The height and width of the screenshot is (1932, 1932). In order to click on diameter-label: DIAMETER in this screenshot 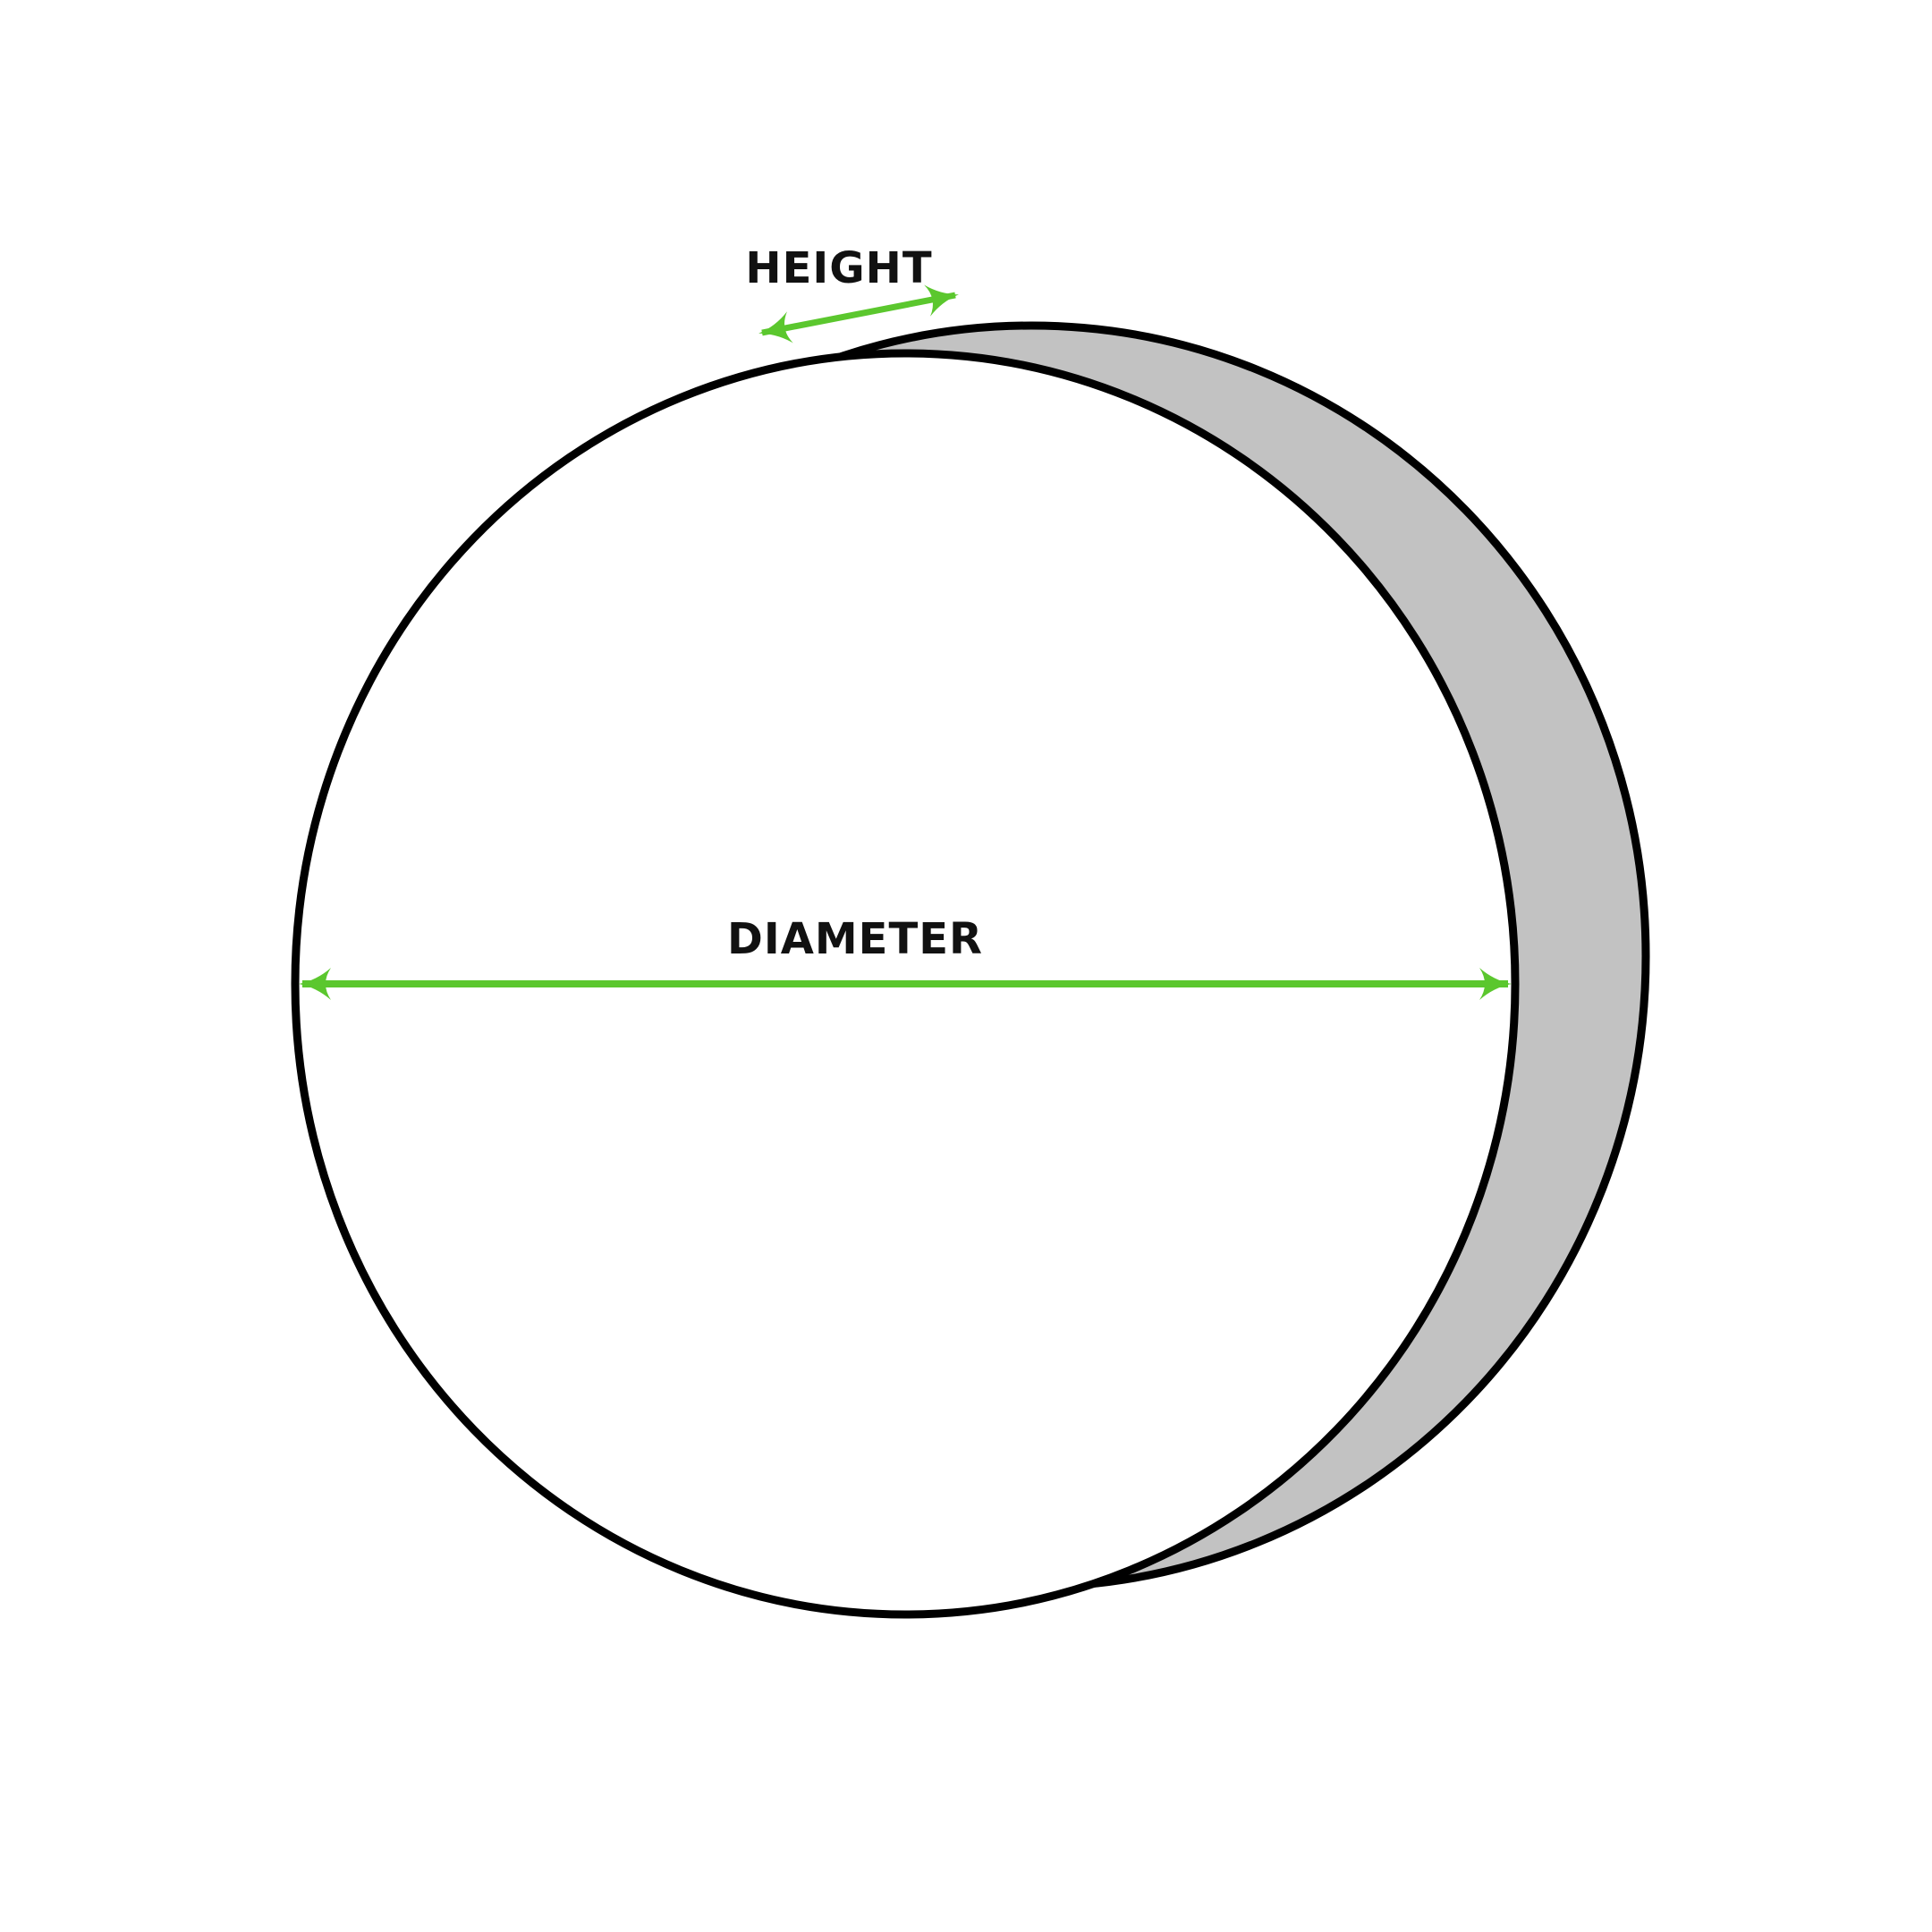, I will do `click(855, 939)`.